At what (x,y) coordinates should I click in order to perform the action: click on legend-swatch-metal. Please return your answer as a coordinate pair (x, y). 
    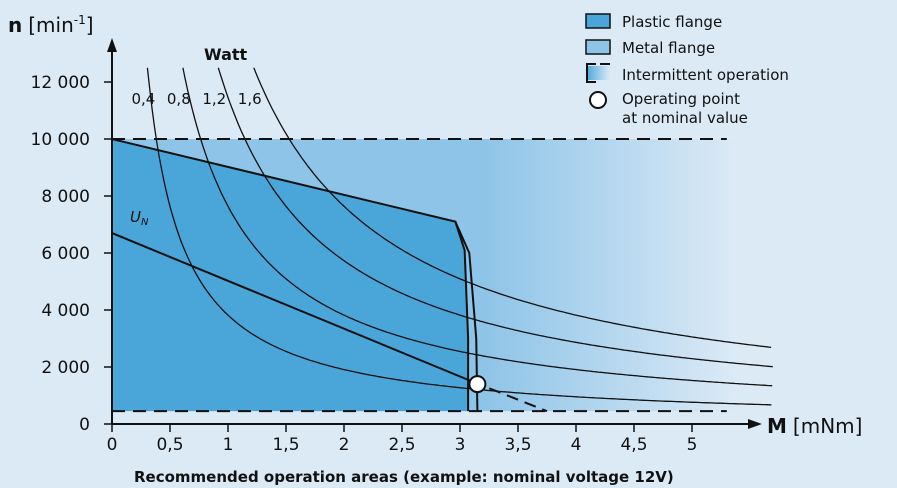
    Looking at the image, I should click on (598, 47).